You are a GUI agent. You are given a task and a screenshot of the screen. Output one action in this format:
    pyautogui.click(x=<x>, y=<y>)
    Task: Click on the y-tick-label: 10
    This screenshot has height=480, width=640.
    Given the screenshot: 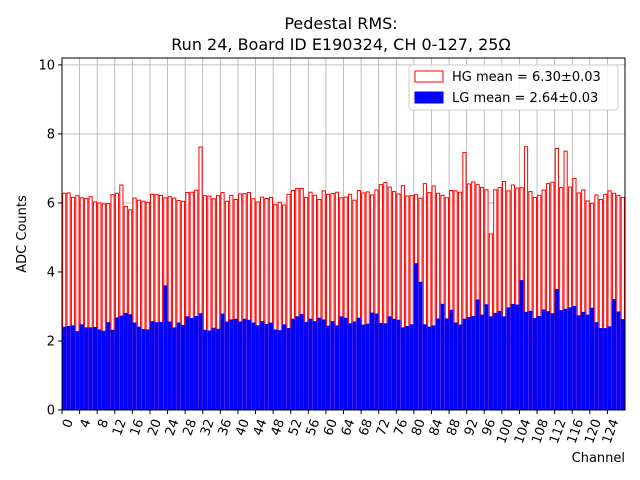 What is the action you would take?
    pyautogui.click(x=46, y=65)
    